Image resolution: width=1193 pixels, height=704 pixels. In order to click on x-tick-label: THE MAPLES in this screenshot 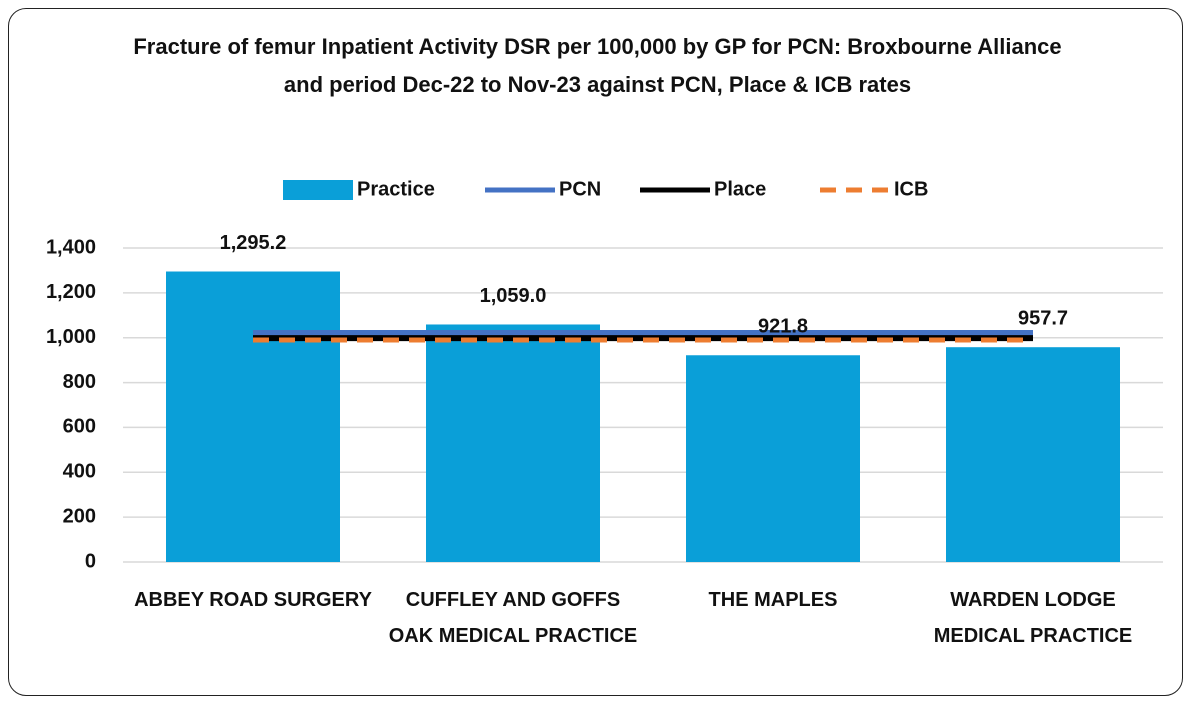, I will do `click(773, 600)`.